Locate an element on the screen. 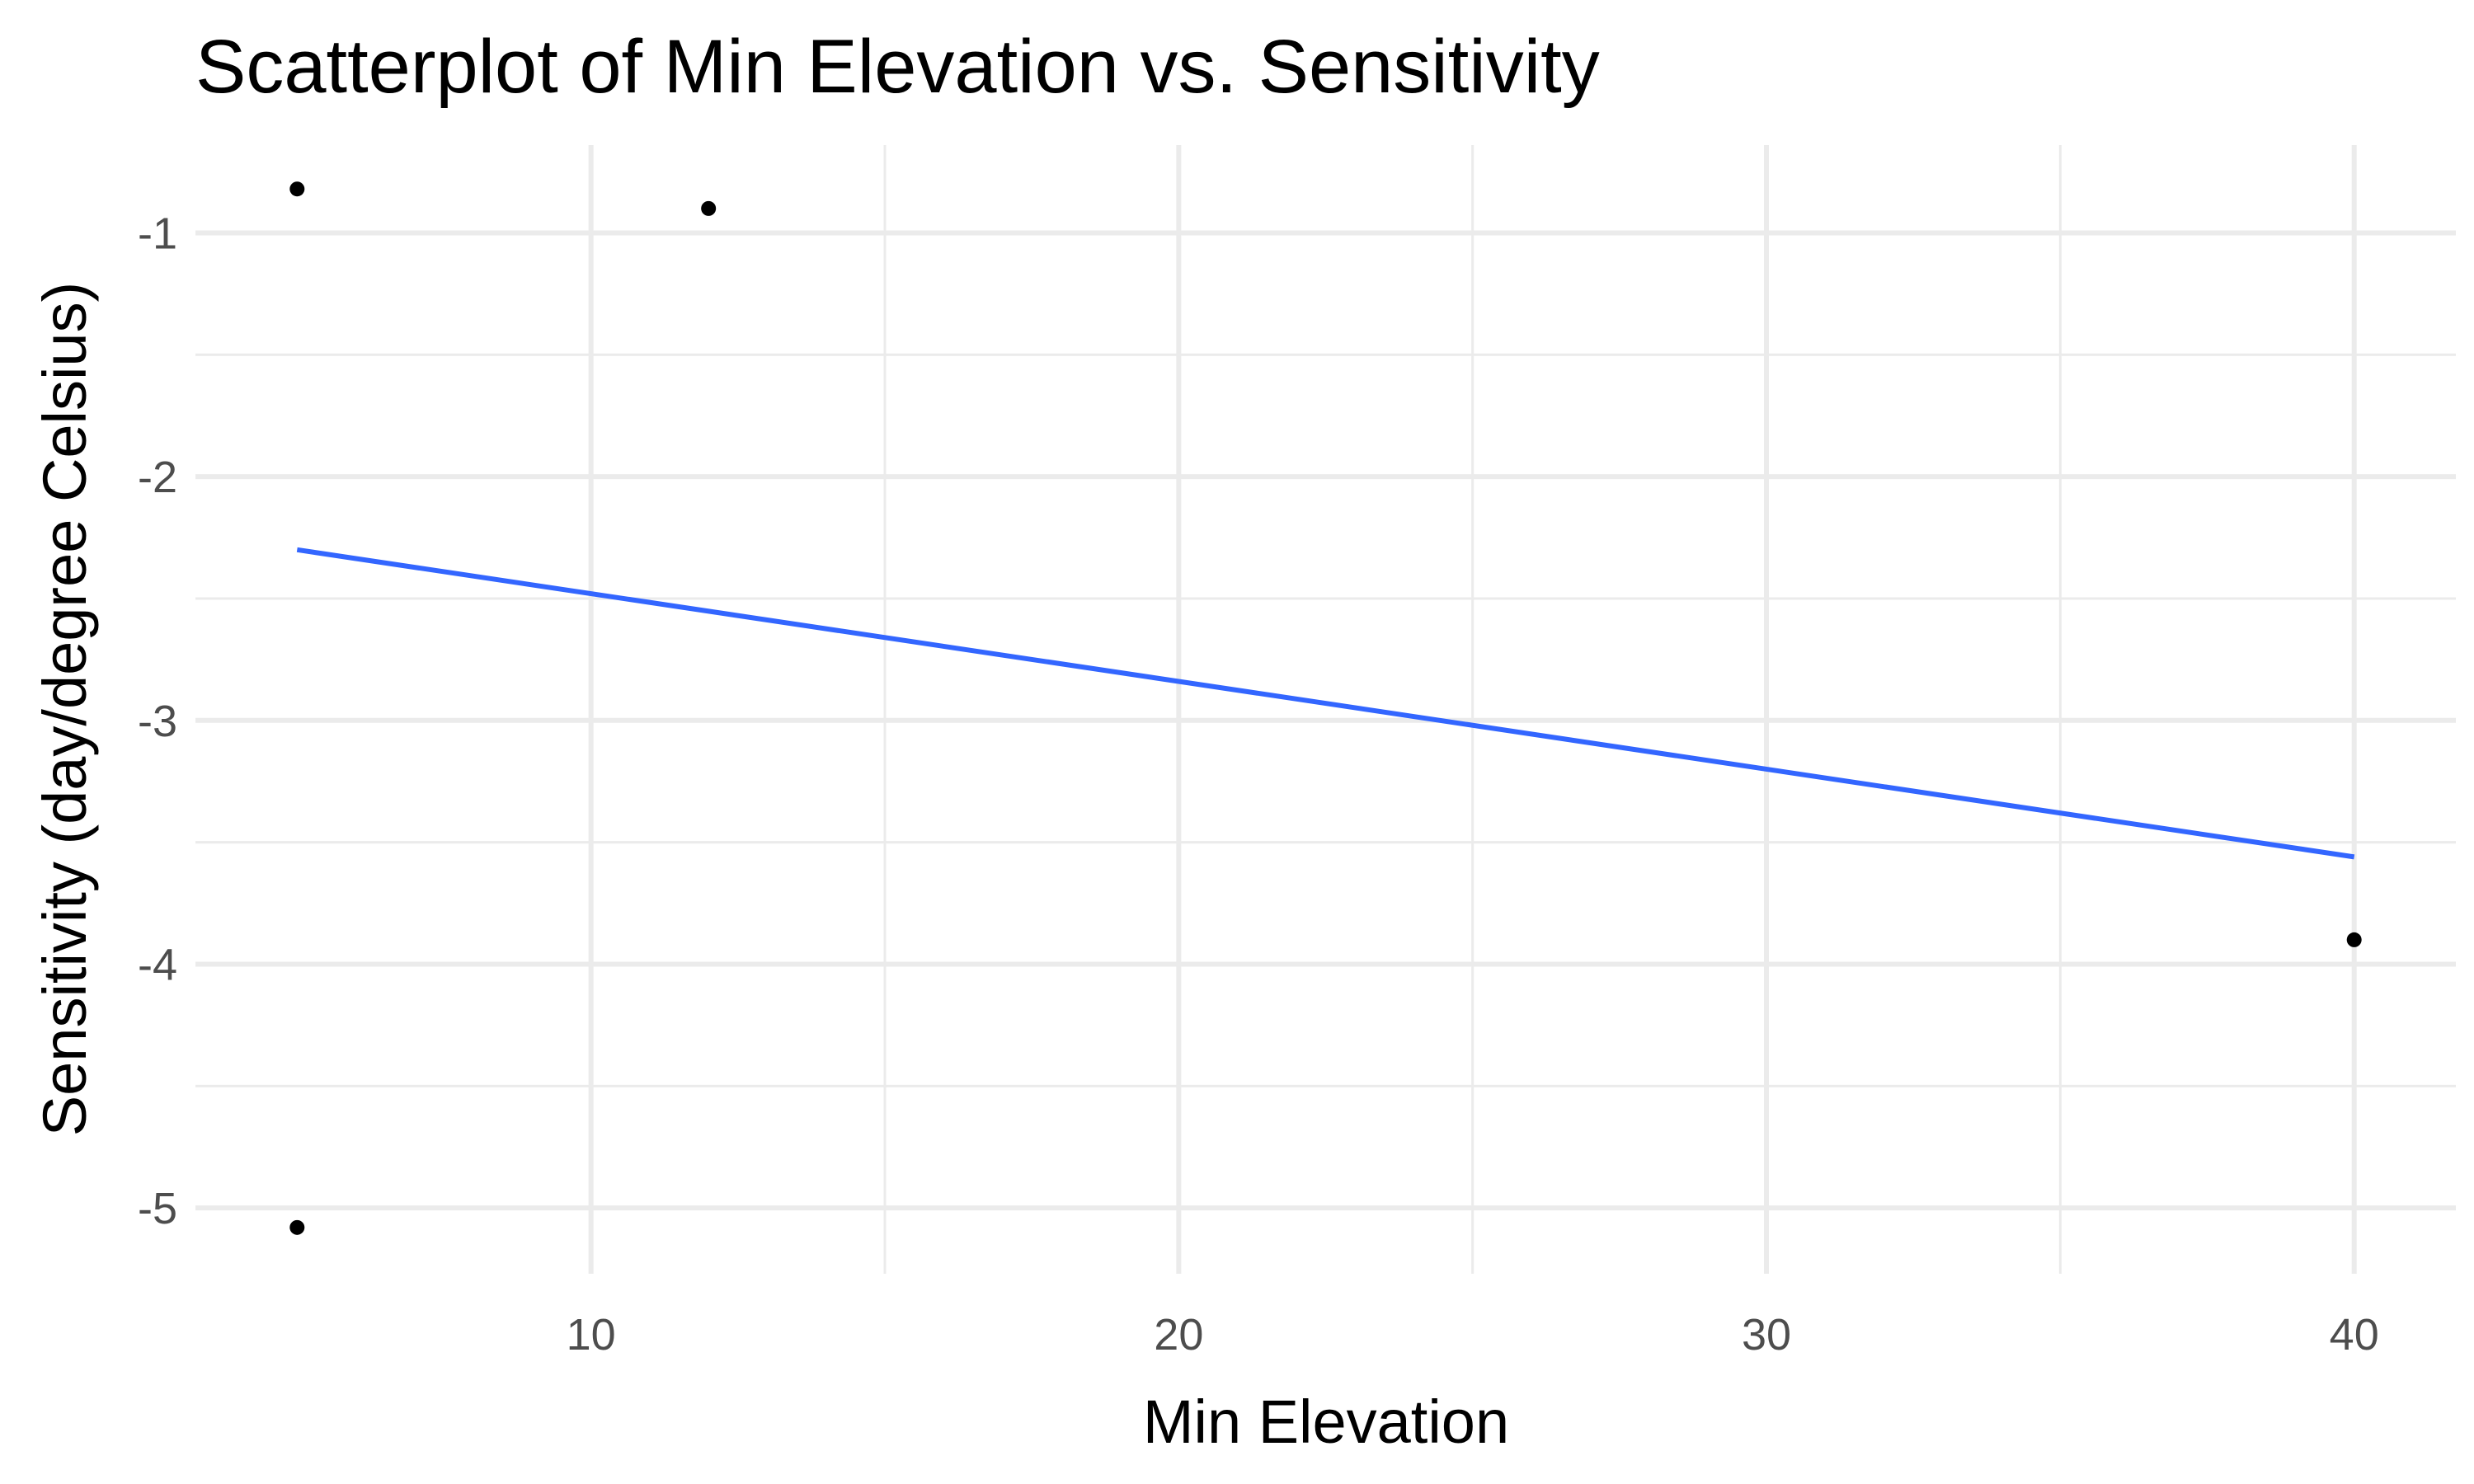  x-axis-title: Min Elevation is located at coordinates (1326, 1422).